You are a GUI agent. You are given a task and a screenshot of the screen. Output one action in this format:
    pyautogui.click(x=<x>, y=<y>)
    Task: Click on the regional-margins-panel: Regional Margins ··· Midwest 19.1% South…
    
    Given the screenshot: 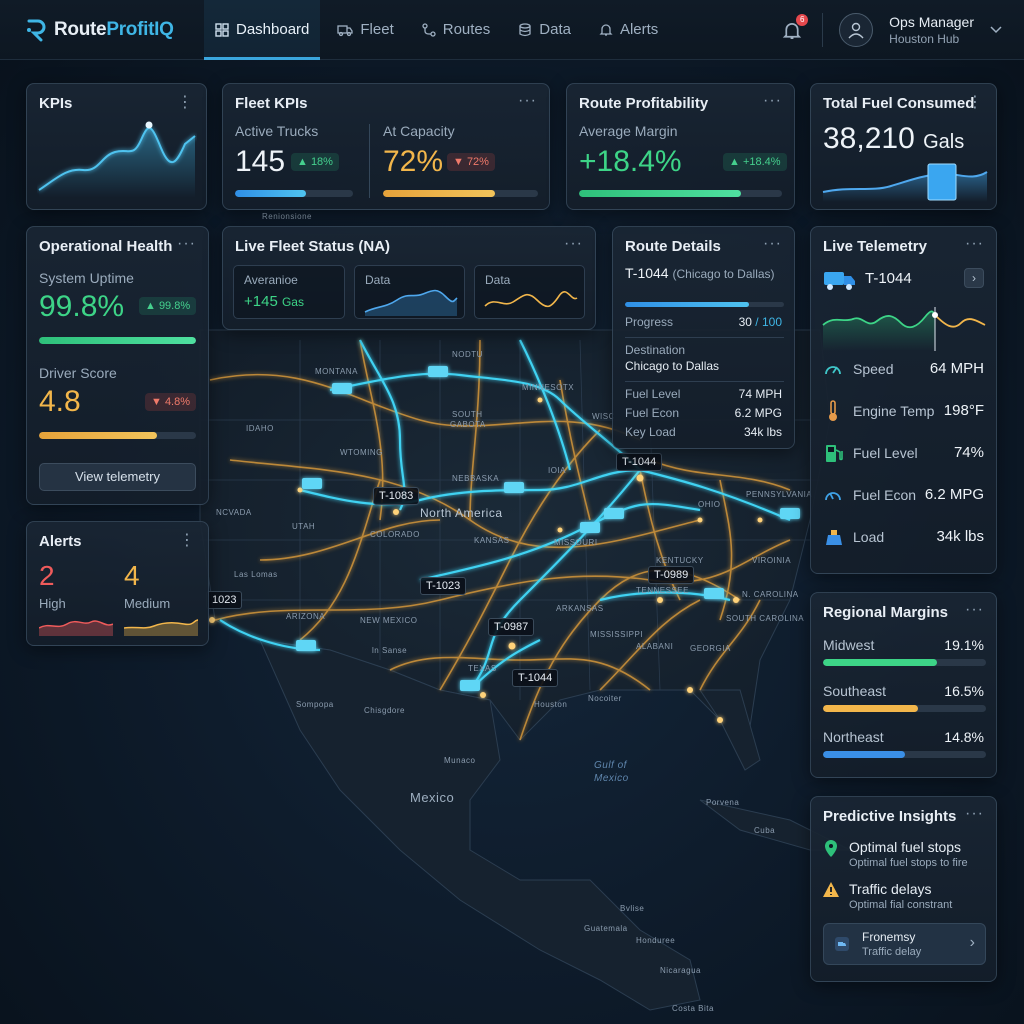 What is the action you would take?
    pyautogui.click(x=903, y=685)
    